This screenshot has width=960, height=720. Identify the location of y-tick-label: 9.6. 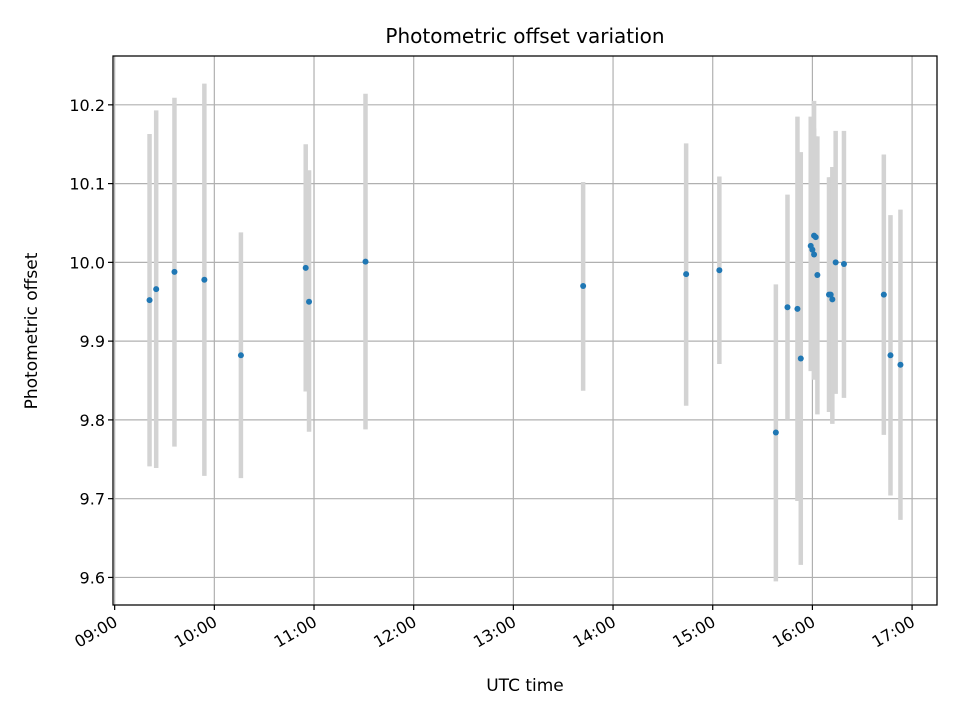
(92, 577).